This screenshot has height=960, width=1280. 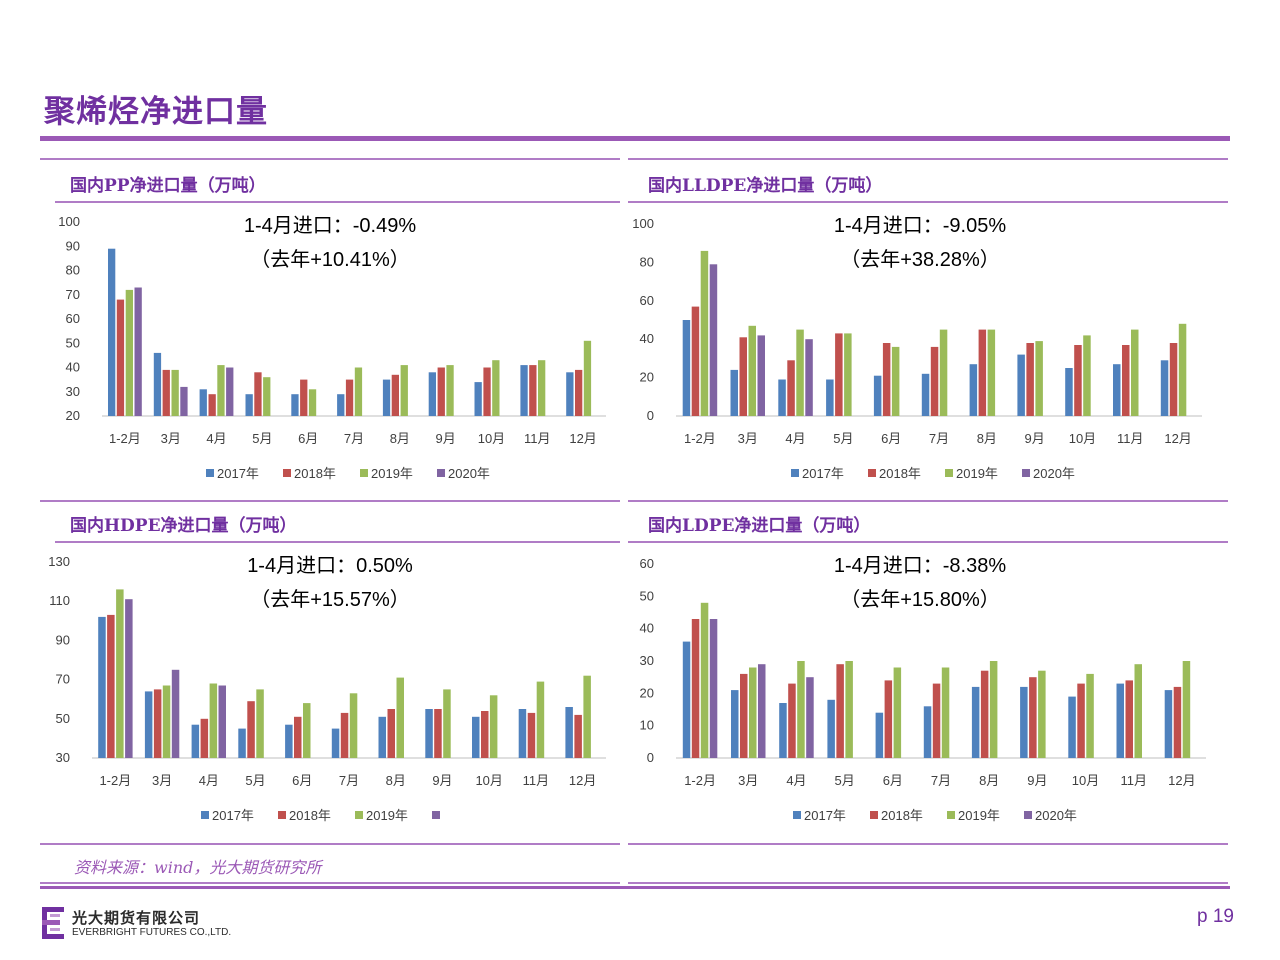 I want to click on panel-top-rule-left, so click(x=330, y=159).